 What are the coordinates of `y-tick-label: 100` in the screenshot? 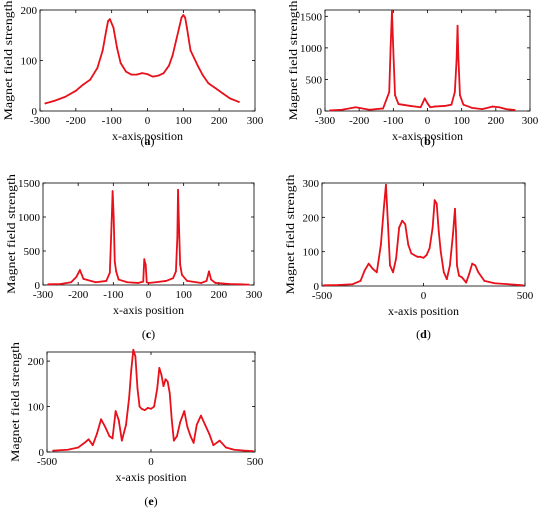 It's located at (311, 253).